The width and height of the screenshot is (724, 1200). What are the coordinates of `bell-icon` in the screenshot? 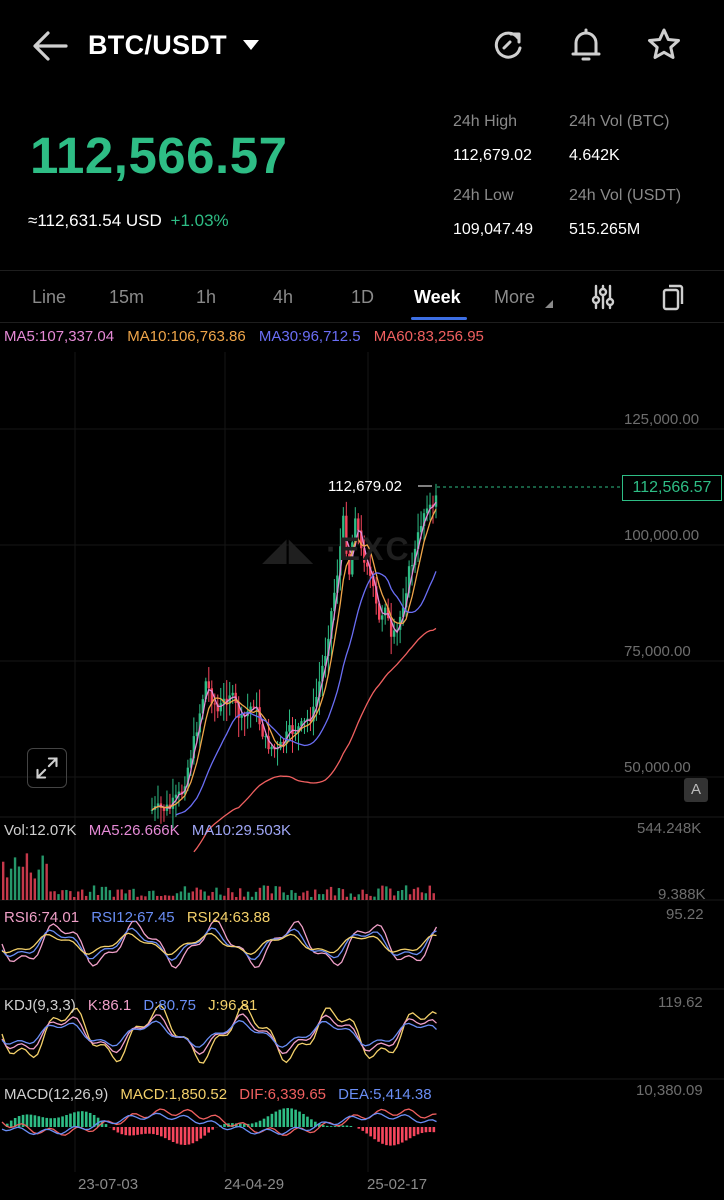 It's located at (586, 45).